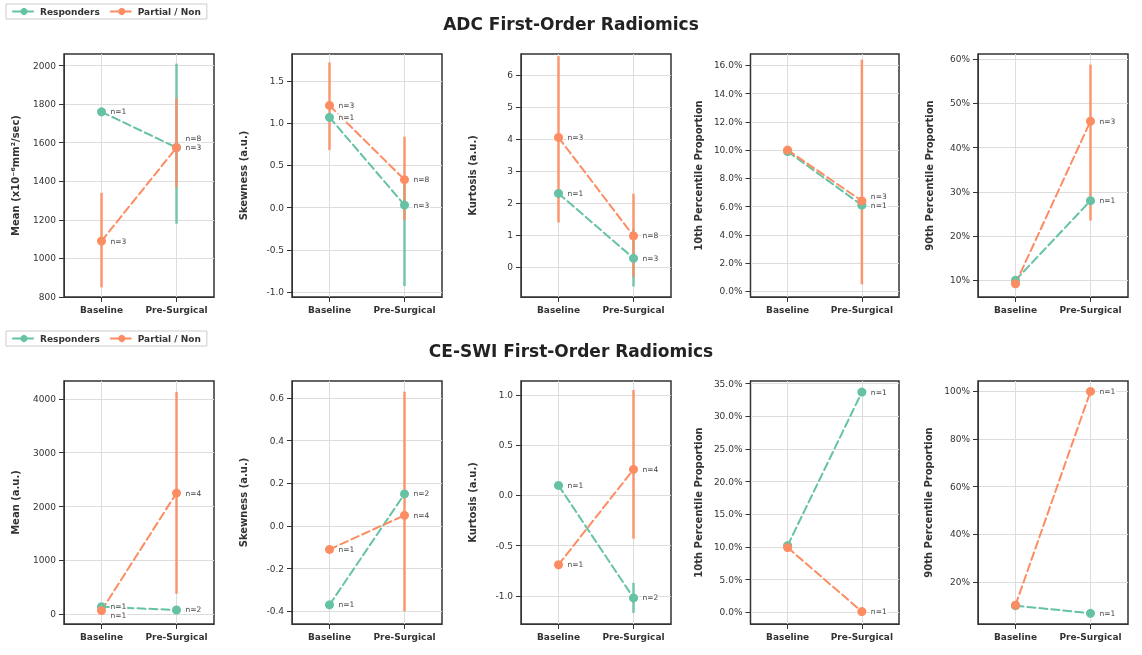  What do you see at coordinates (729, 121) in the screenshot?
I see `y-tick-label: 12.0%` at bounding box center [729, 121].